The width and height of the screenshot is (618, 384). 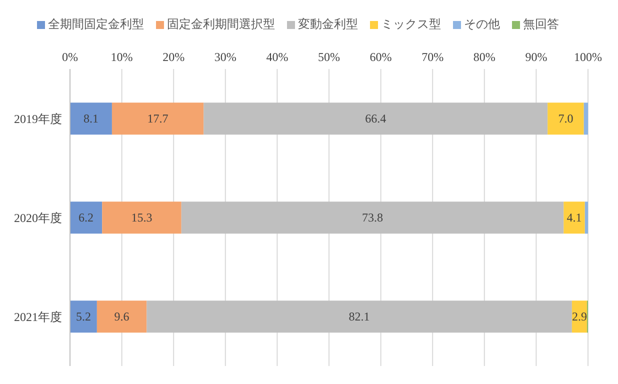 I want to click on x-tick-label: 80%, so click(x=484, y=57).